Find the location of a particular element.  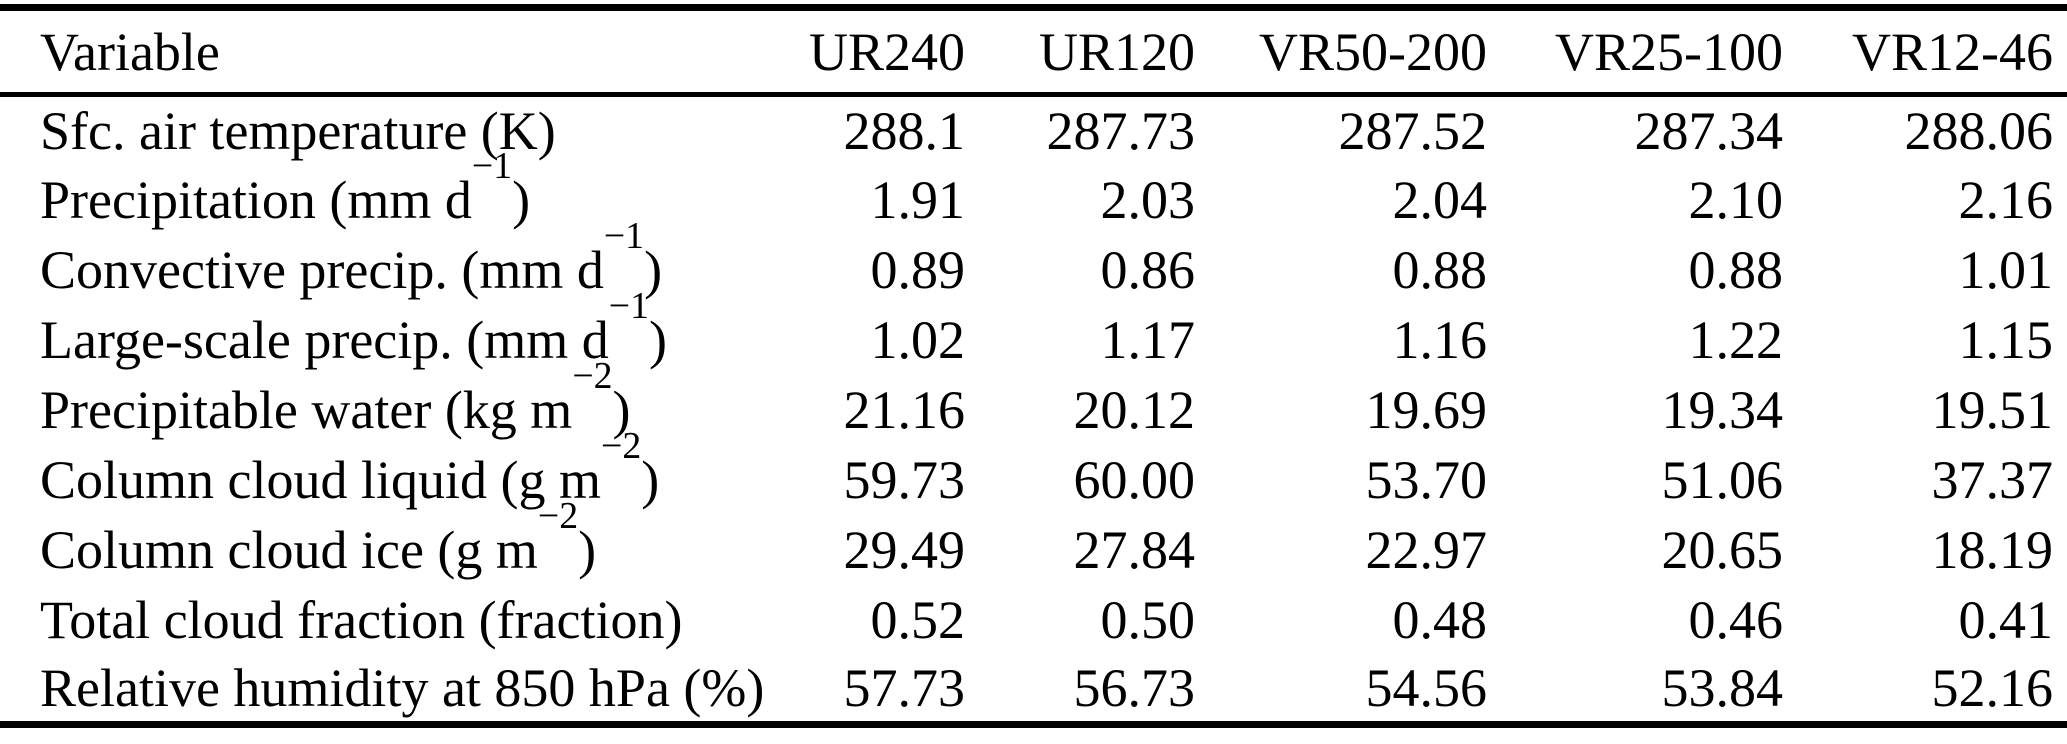

value-cell: 1.91 is located at coordinates (918, 199).